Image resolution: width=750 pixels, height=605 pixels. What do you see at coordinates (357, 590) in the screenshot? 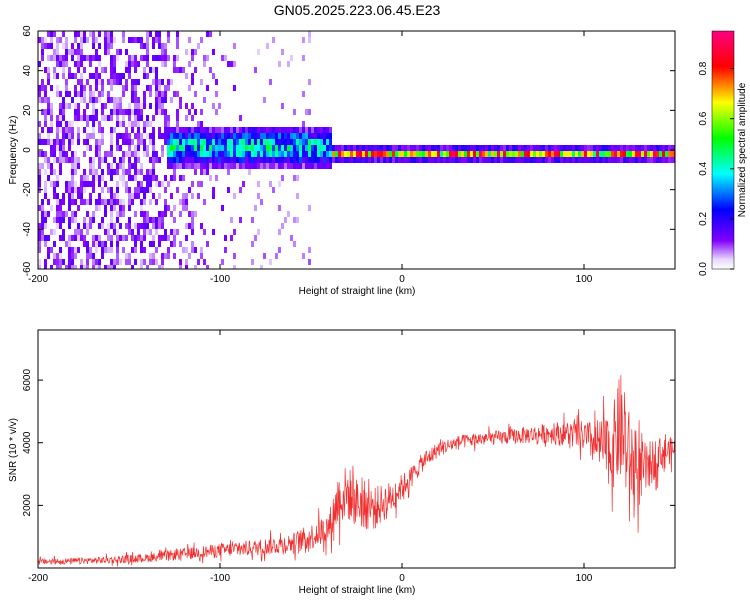
I see `snr-xlabel: Height of straight line (km)` at bounding box center [357, 590].